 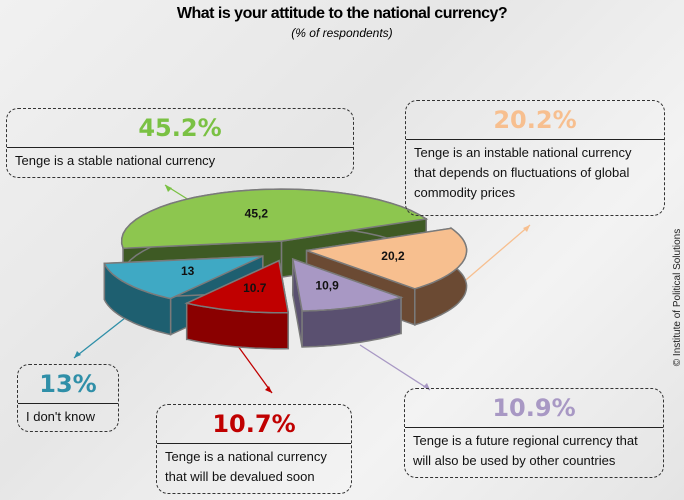 What do you see at coordinates (393, 256) in the screenshot?
I see `slice-value-label: 20,2` at bounding box center [393, 256].